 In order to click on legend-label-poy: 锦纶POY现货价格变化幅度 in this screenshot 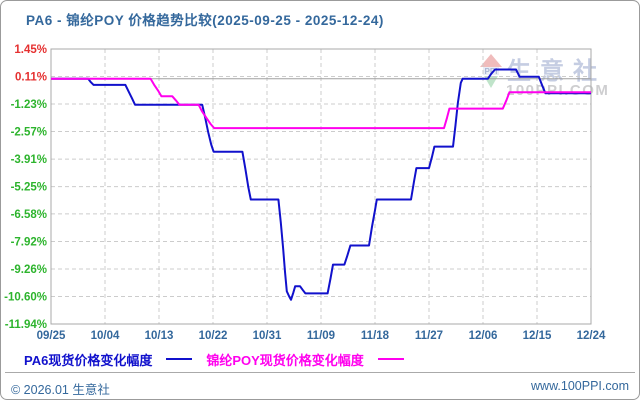, I will do `click(285, 360)`.